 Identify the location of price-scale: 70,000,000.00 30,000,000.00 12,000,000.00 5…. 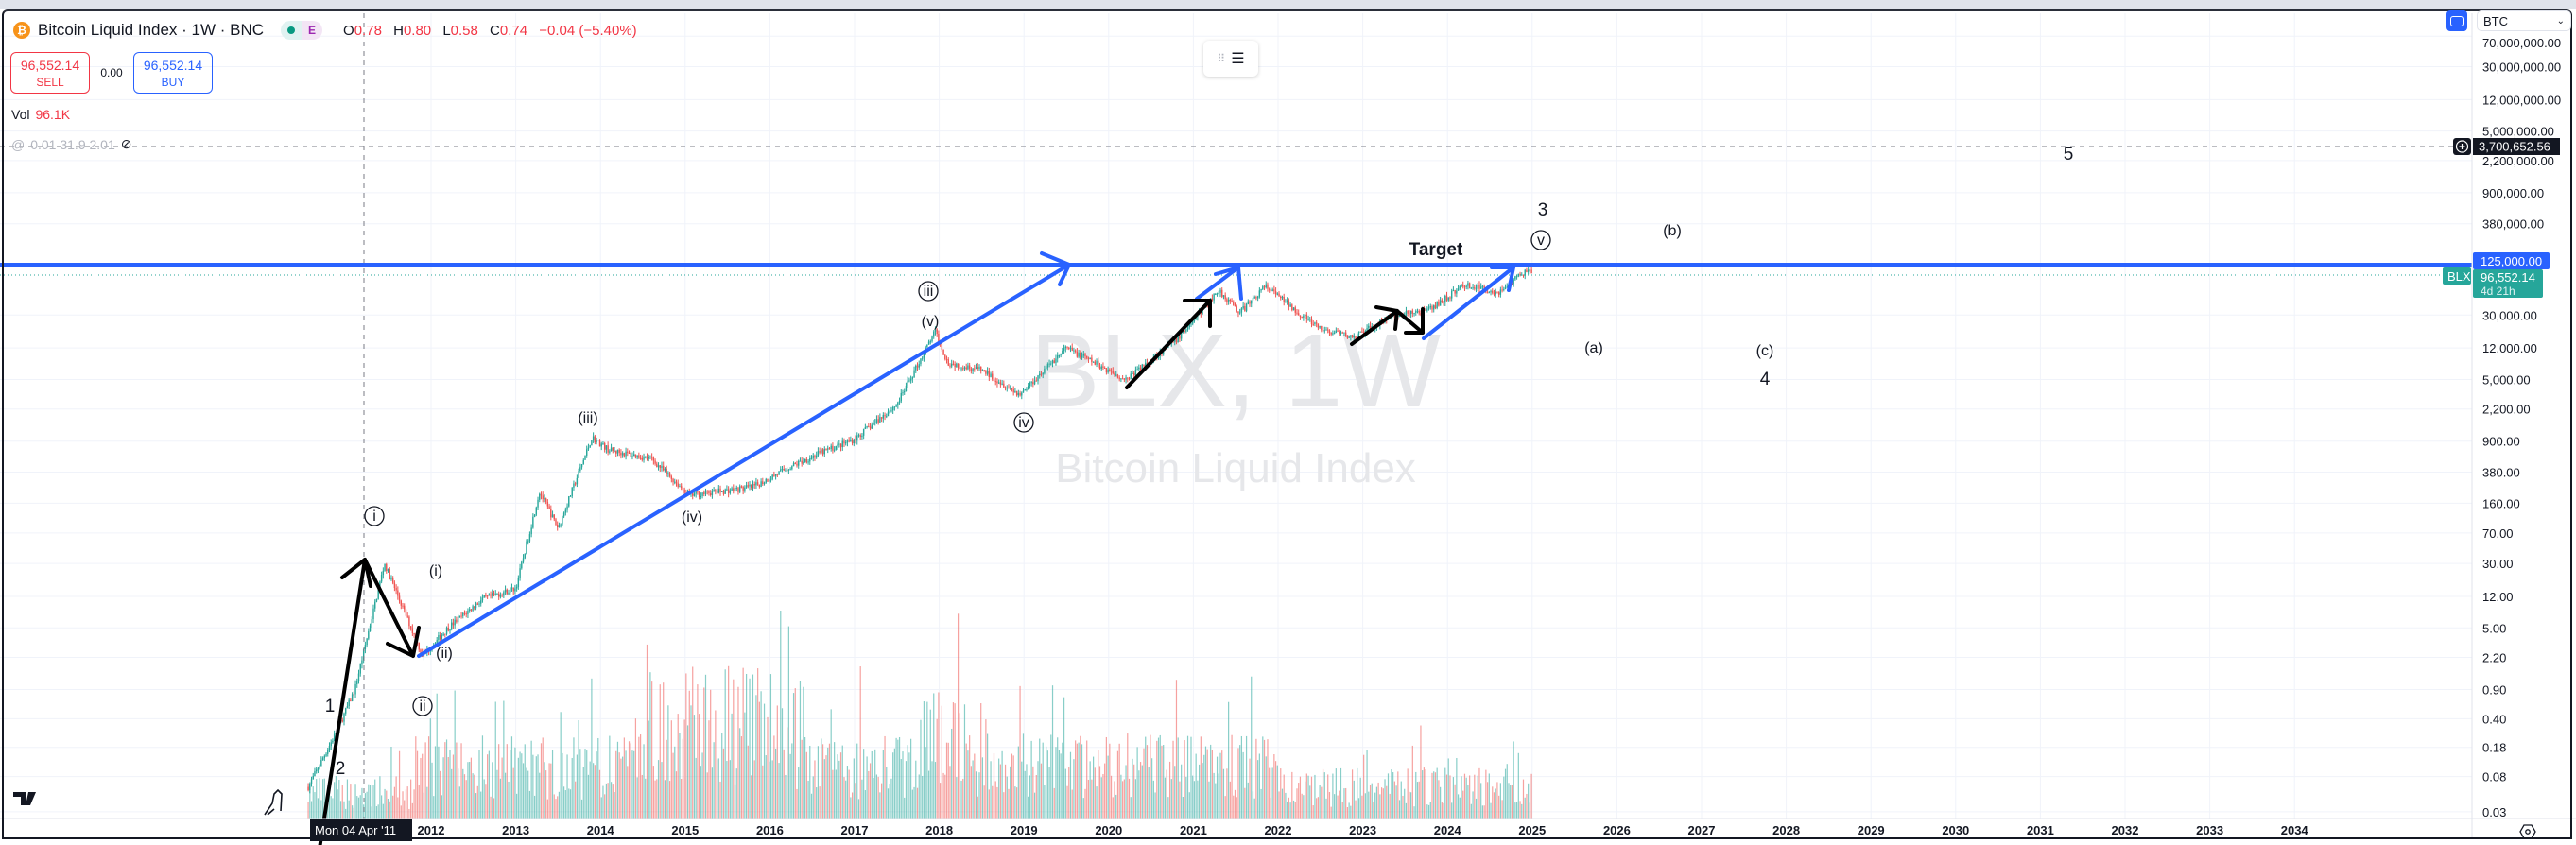
(2521, 427).